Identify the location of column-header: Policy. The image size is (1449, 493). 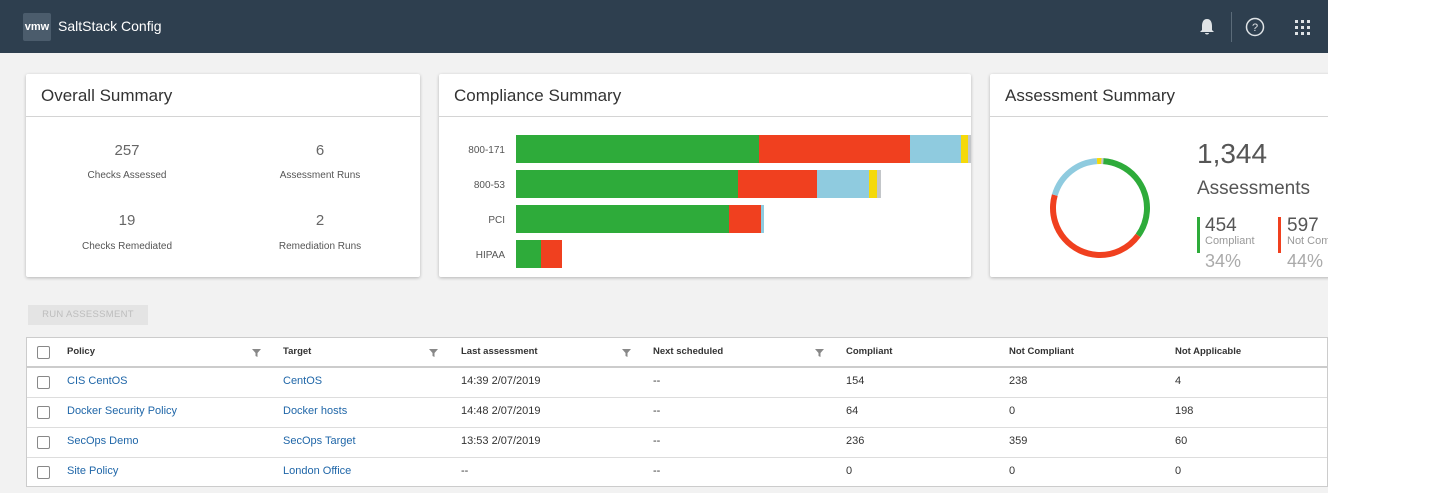
(81, 351).